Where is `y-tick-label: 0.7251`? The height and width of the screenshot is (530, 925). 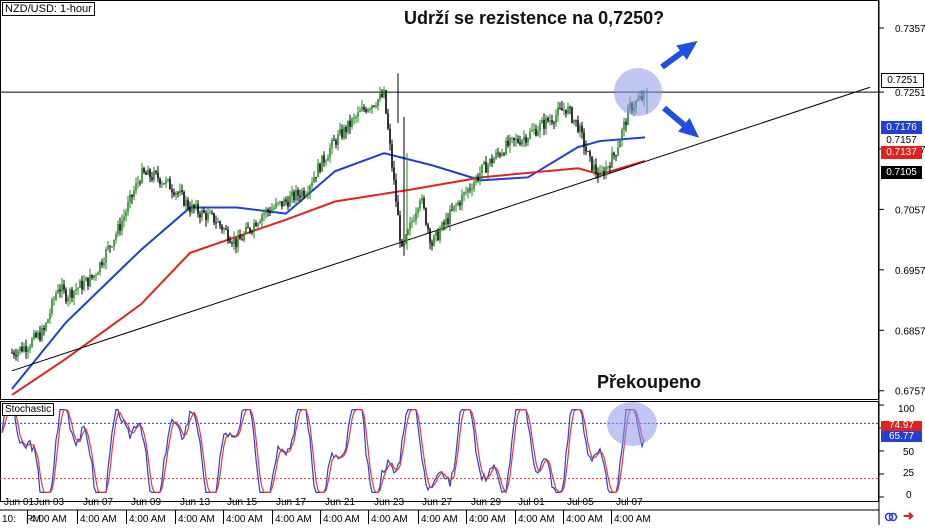
y-tick-label: 0.7251 is located at coordinates (910, 93).